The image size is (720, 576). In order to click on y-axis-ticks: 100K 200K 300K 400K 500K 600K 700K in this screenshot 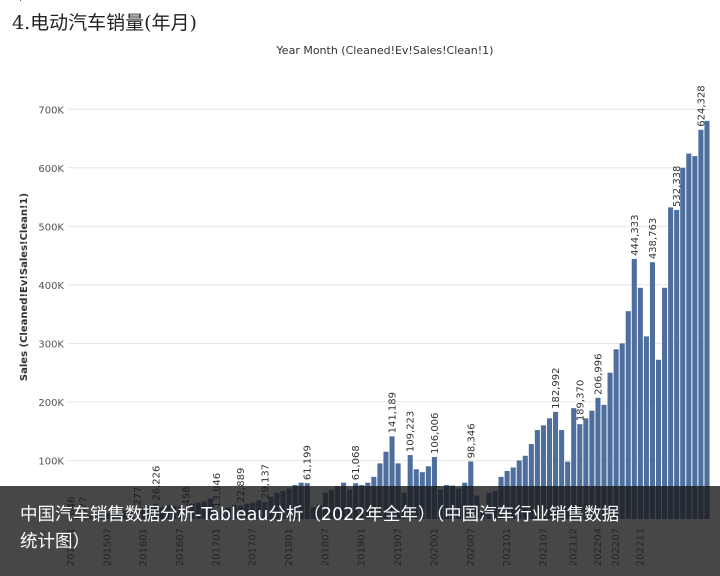, I will do `click(51, 286)`.